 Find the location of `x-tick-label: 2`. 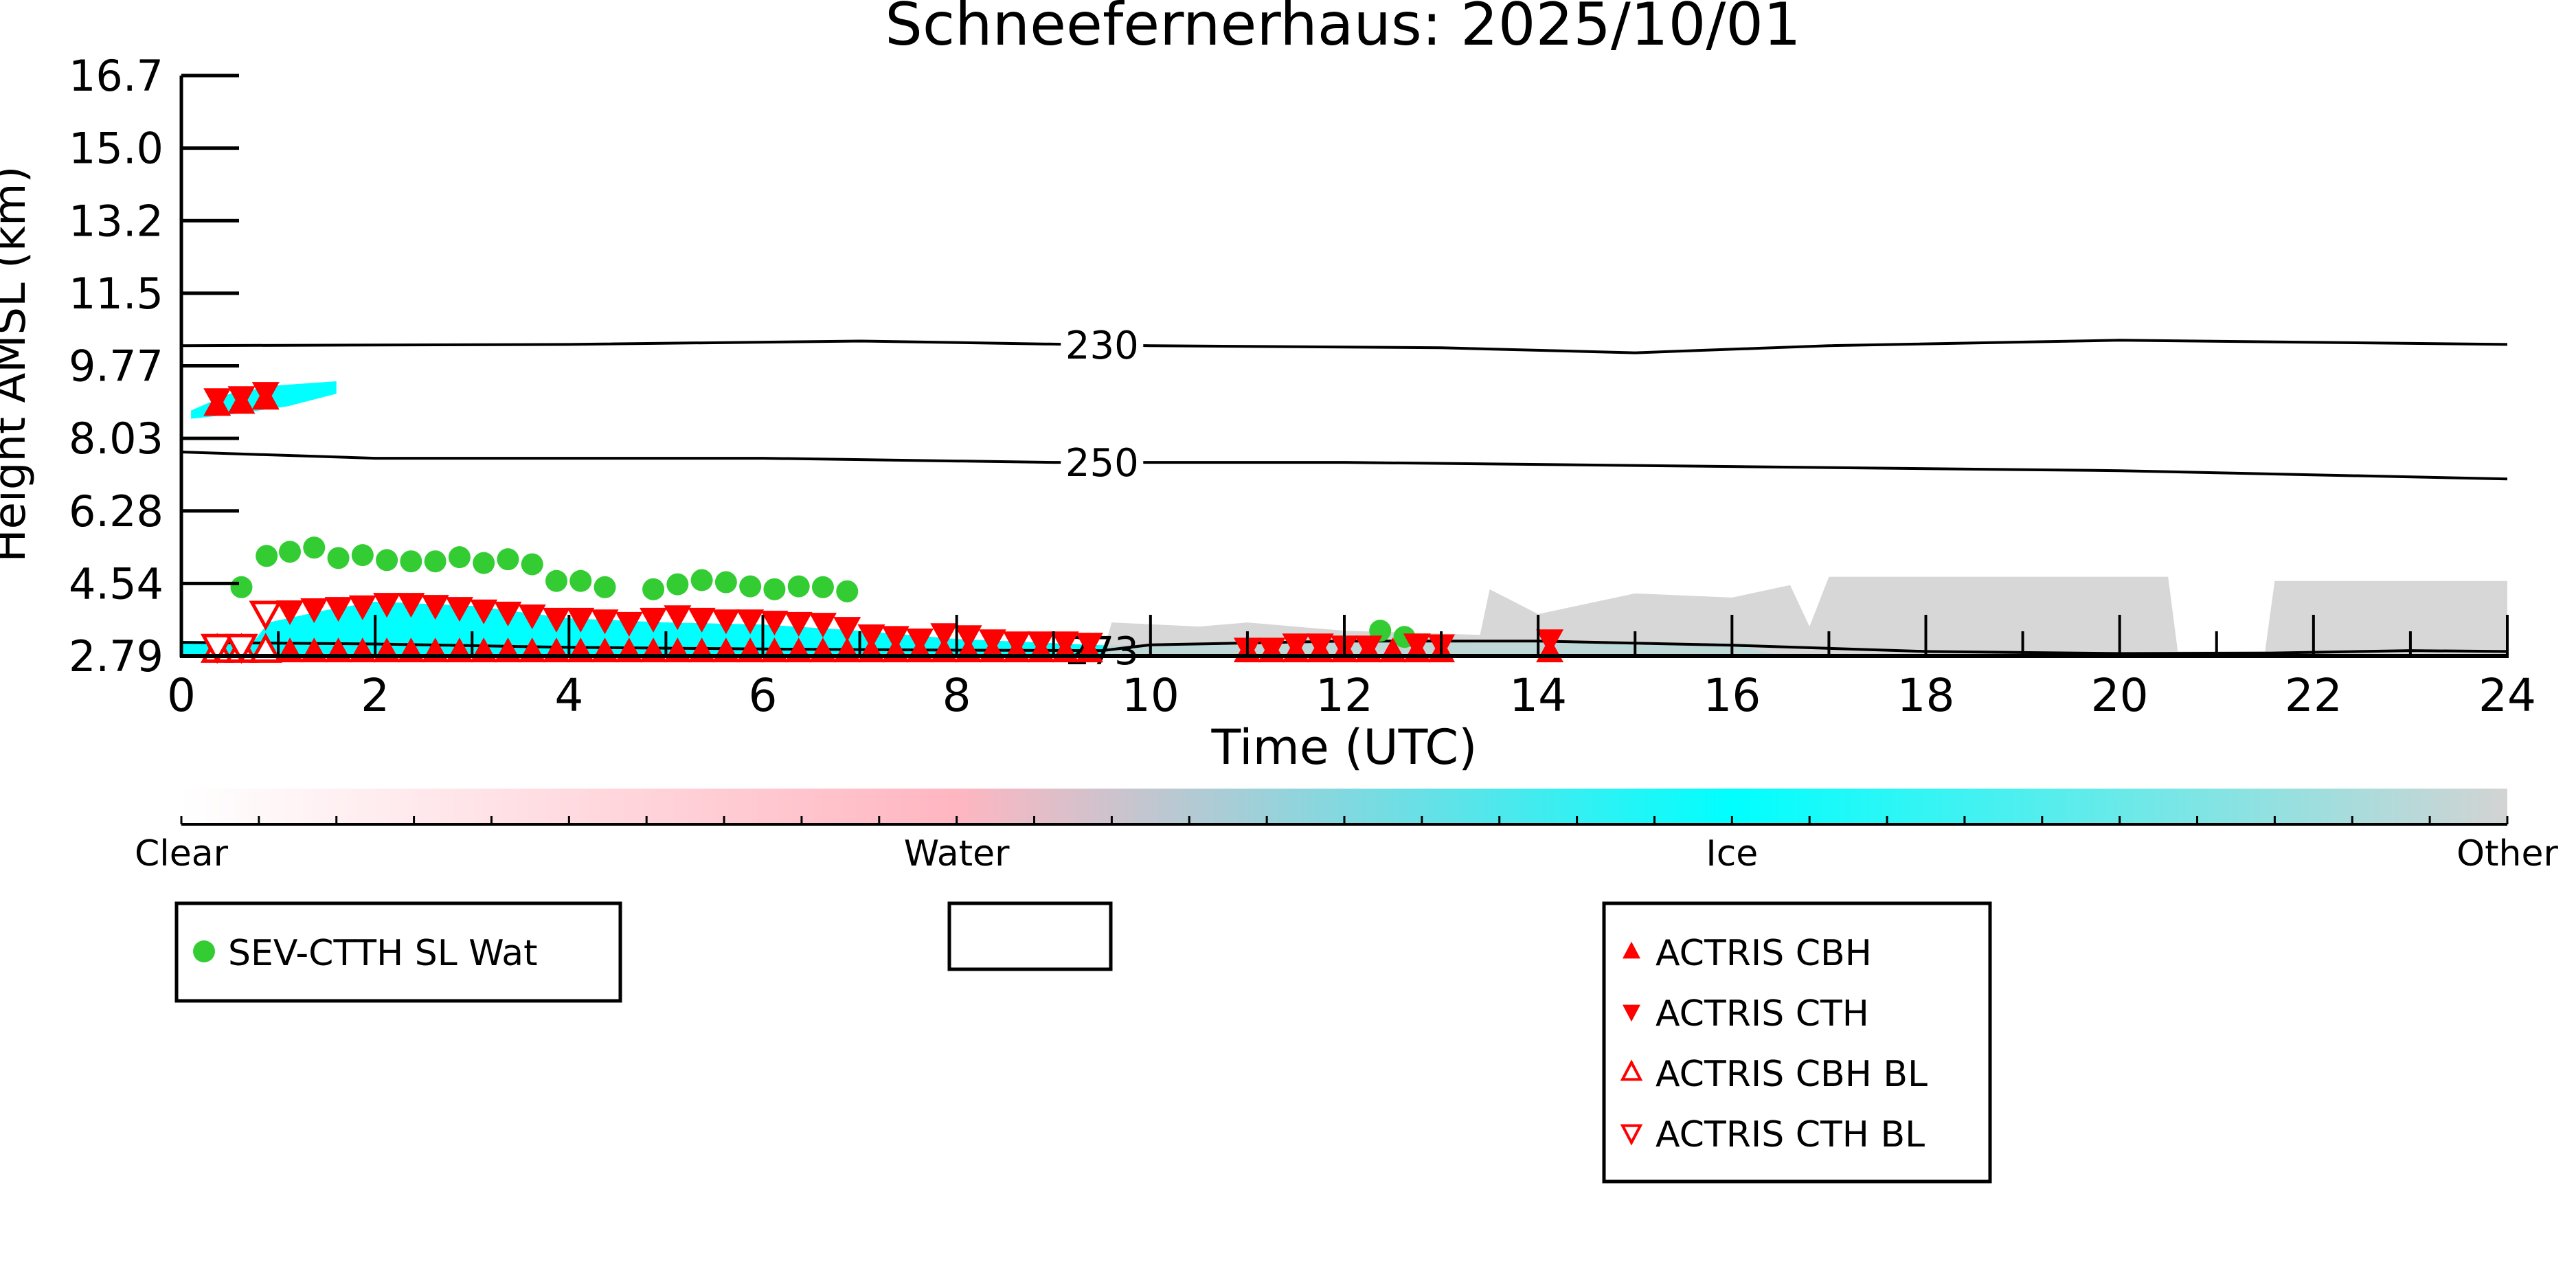

x-tick-label: 2 is located at coordinates (375, 695).